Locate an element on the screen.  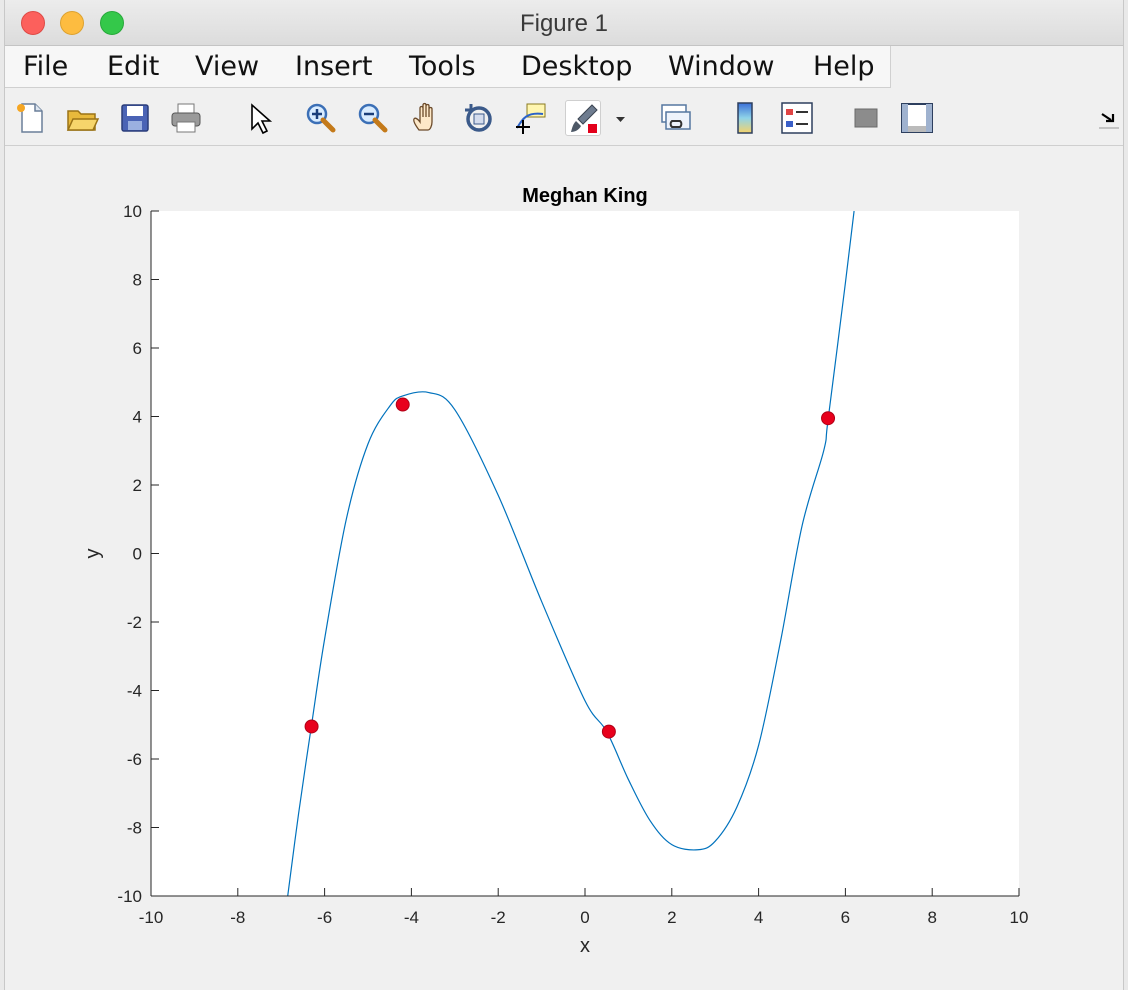
rotate-3d-icon is located at coordinates (479, 118).